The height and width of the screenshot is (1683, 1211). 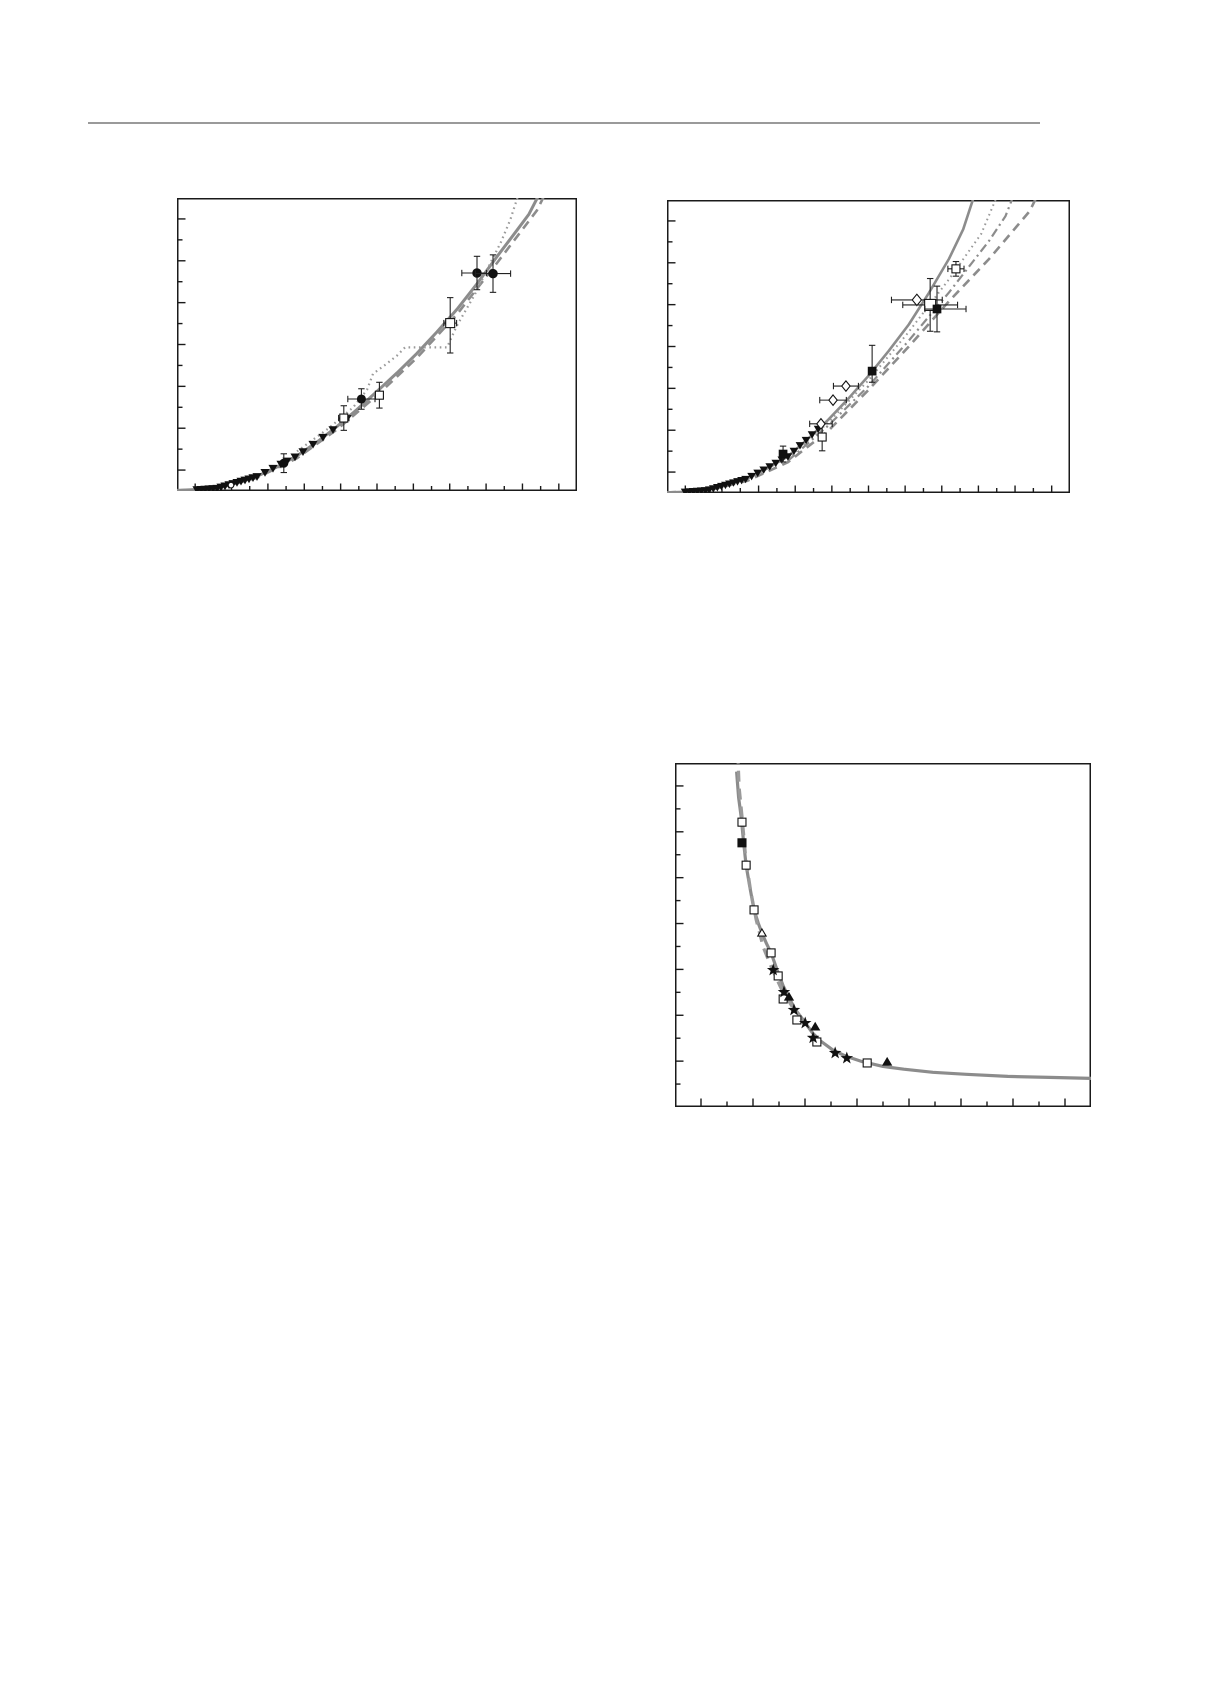 I want to click on header-rule, so click(x=564, y=123).